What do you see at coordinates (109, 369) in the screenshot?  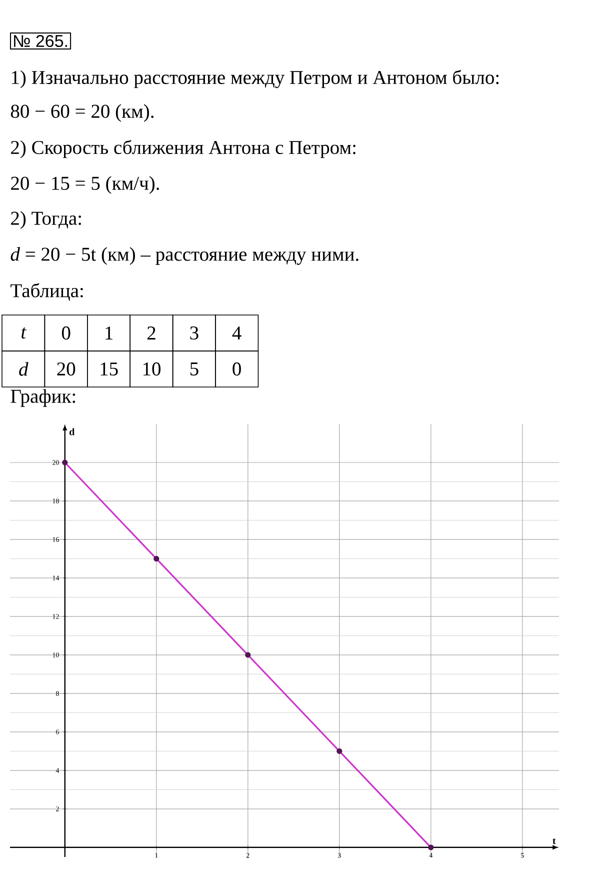 I see `text: 15` at bounding box center [109, 369].